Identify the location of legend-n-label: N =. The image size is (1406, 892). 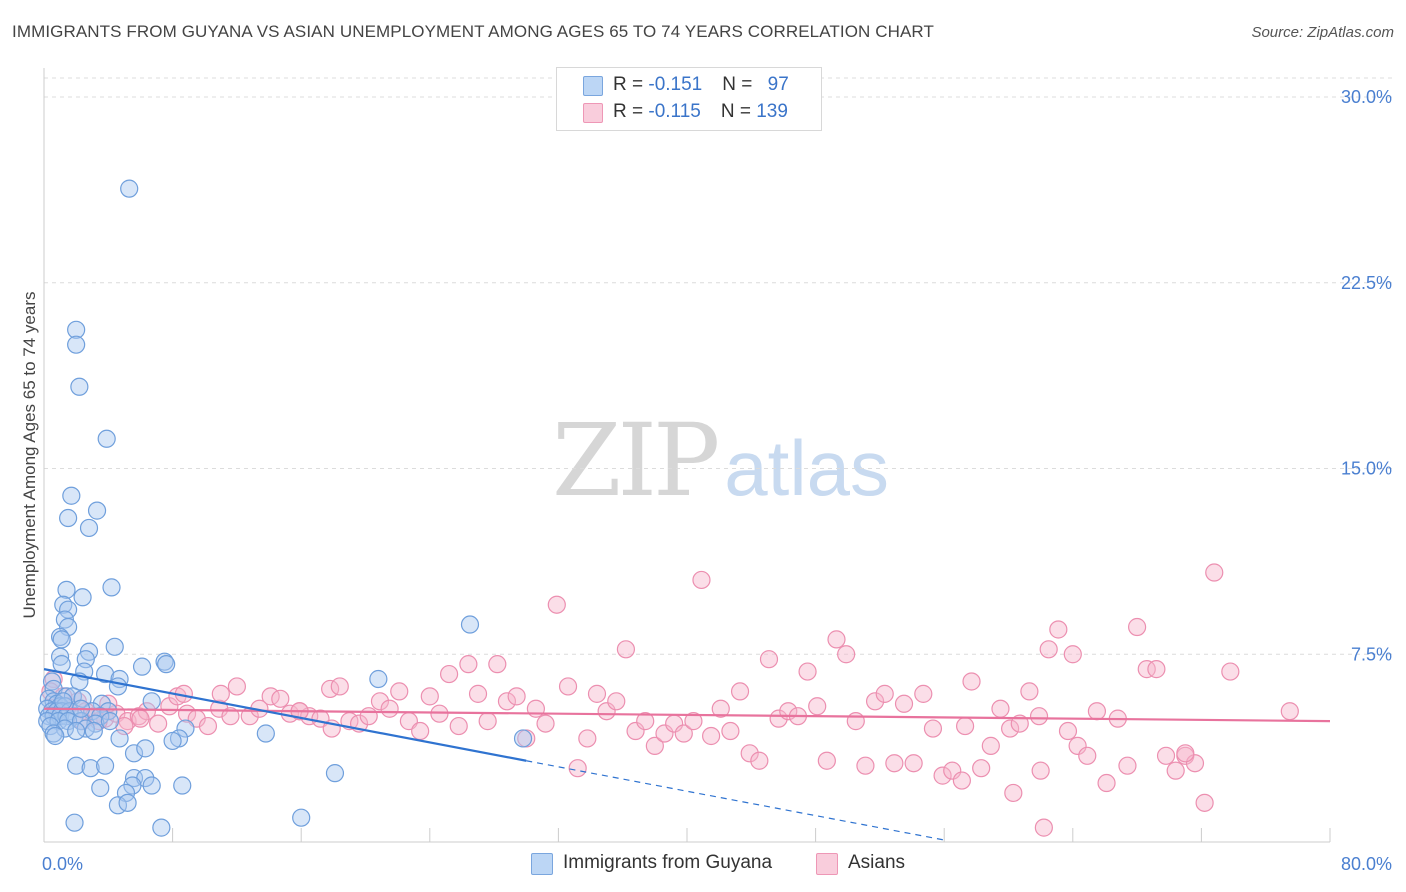
(740, 84).